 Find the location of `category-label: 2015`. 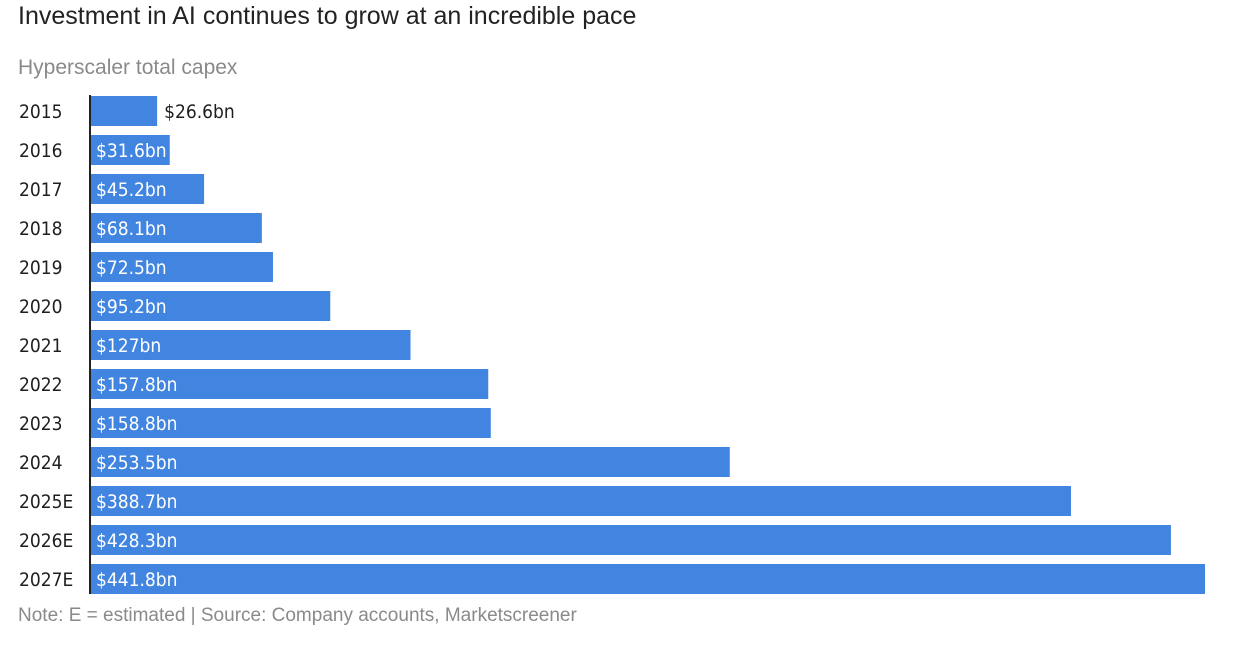

category-label: 2015 is located at coordinates (41, 112).